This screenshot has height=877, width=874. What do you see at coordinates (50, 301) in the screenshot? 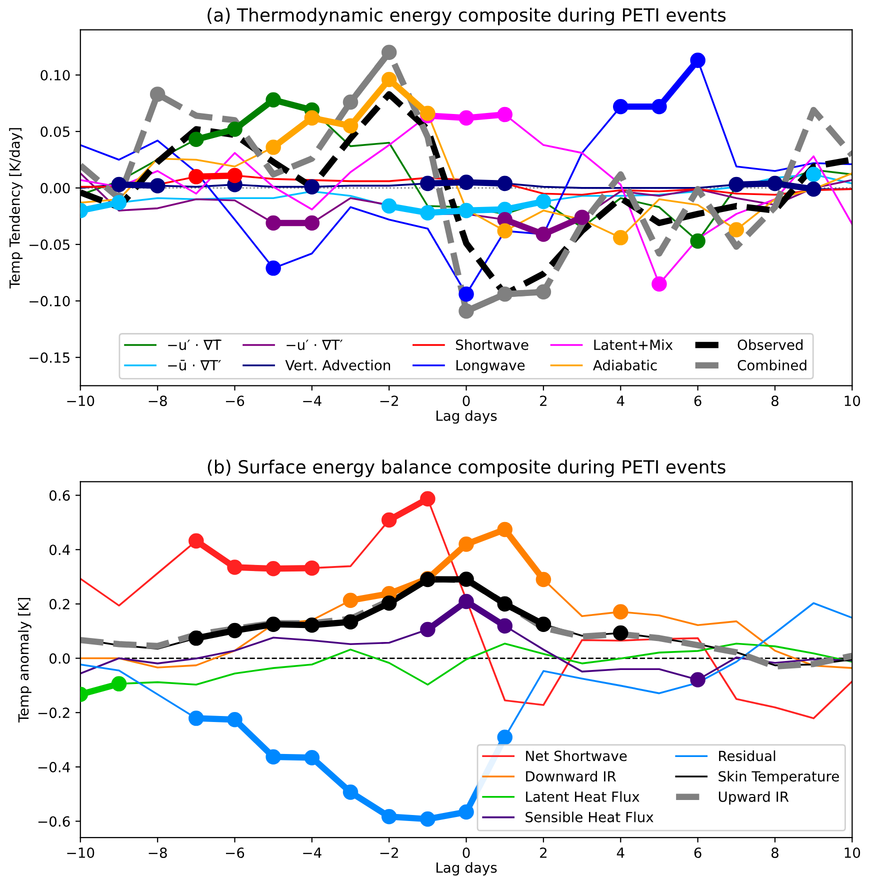
I see `y-tick-label: −0.10` at bounding box center [50, 301].